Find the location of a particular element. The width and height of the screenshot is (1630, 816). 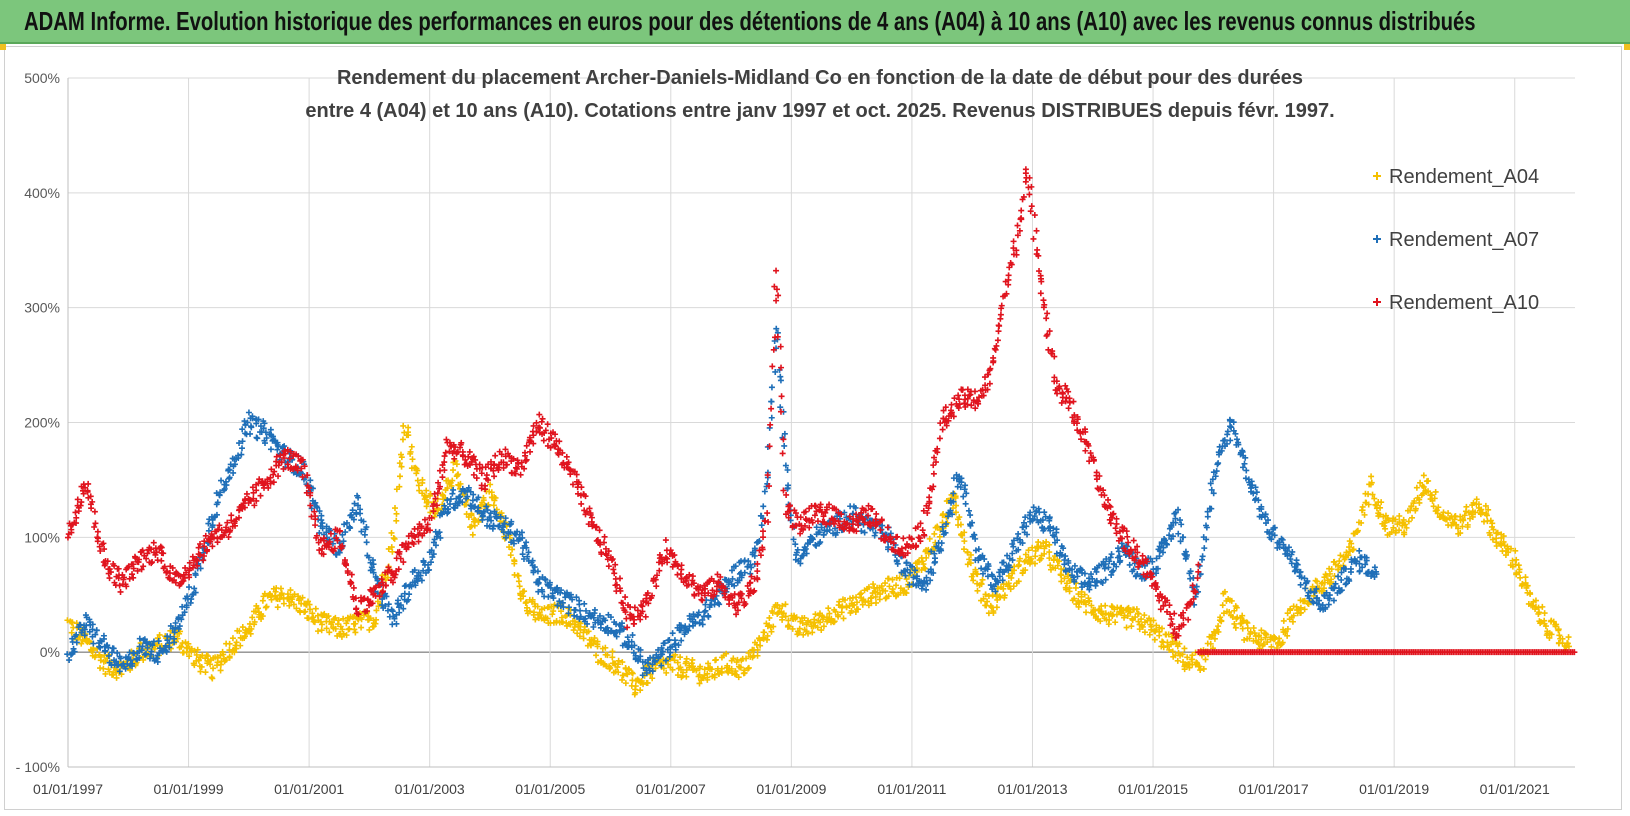

x-tick-label: 01/01/2019 is located at coordinates (1394, 789).